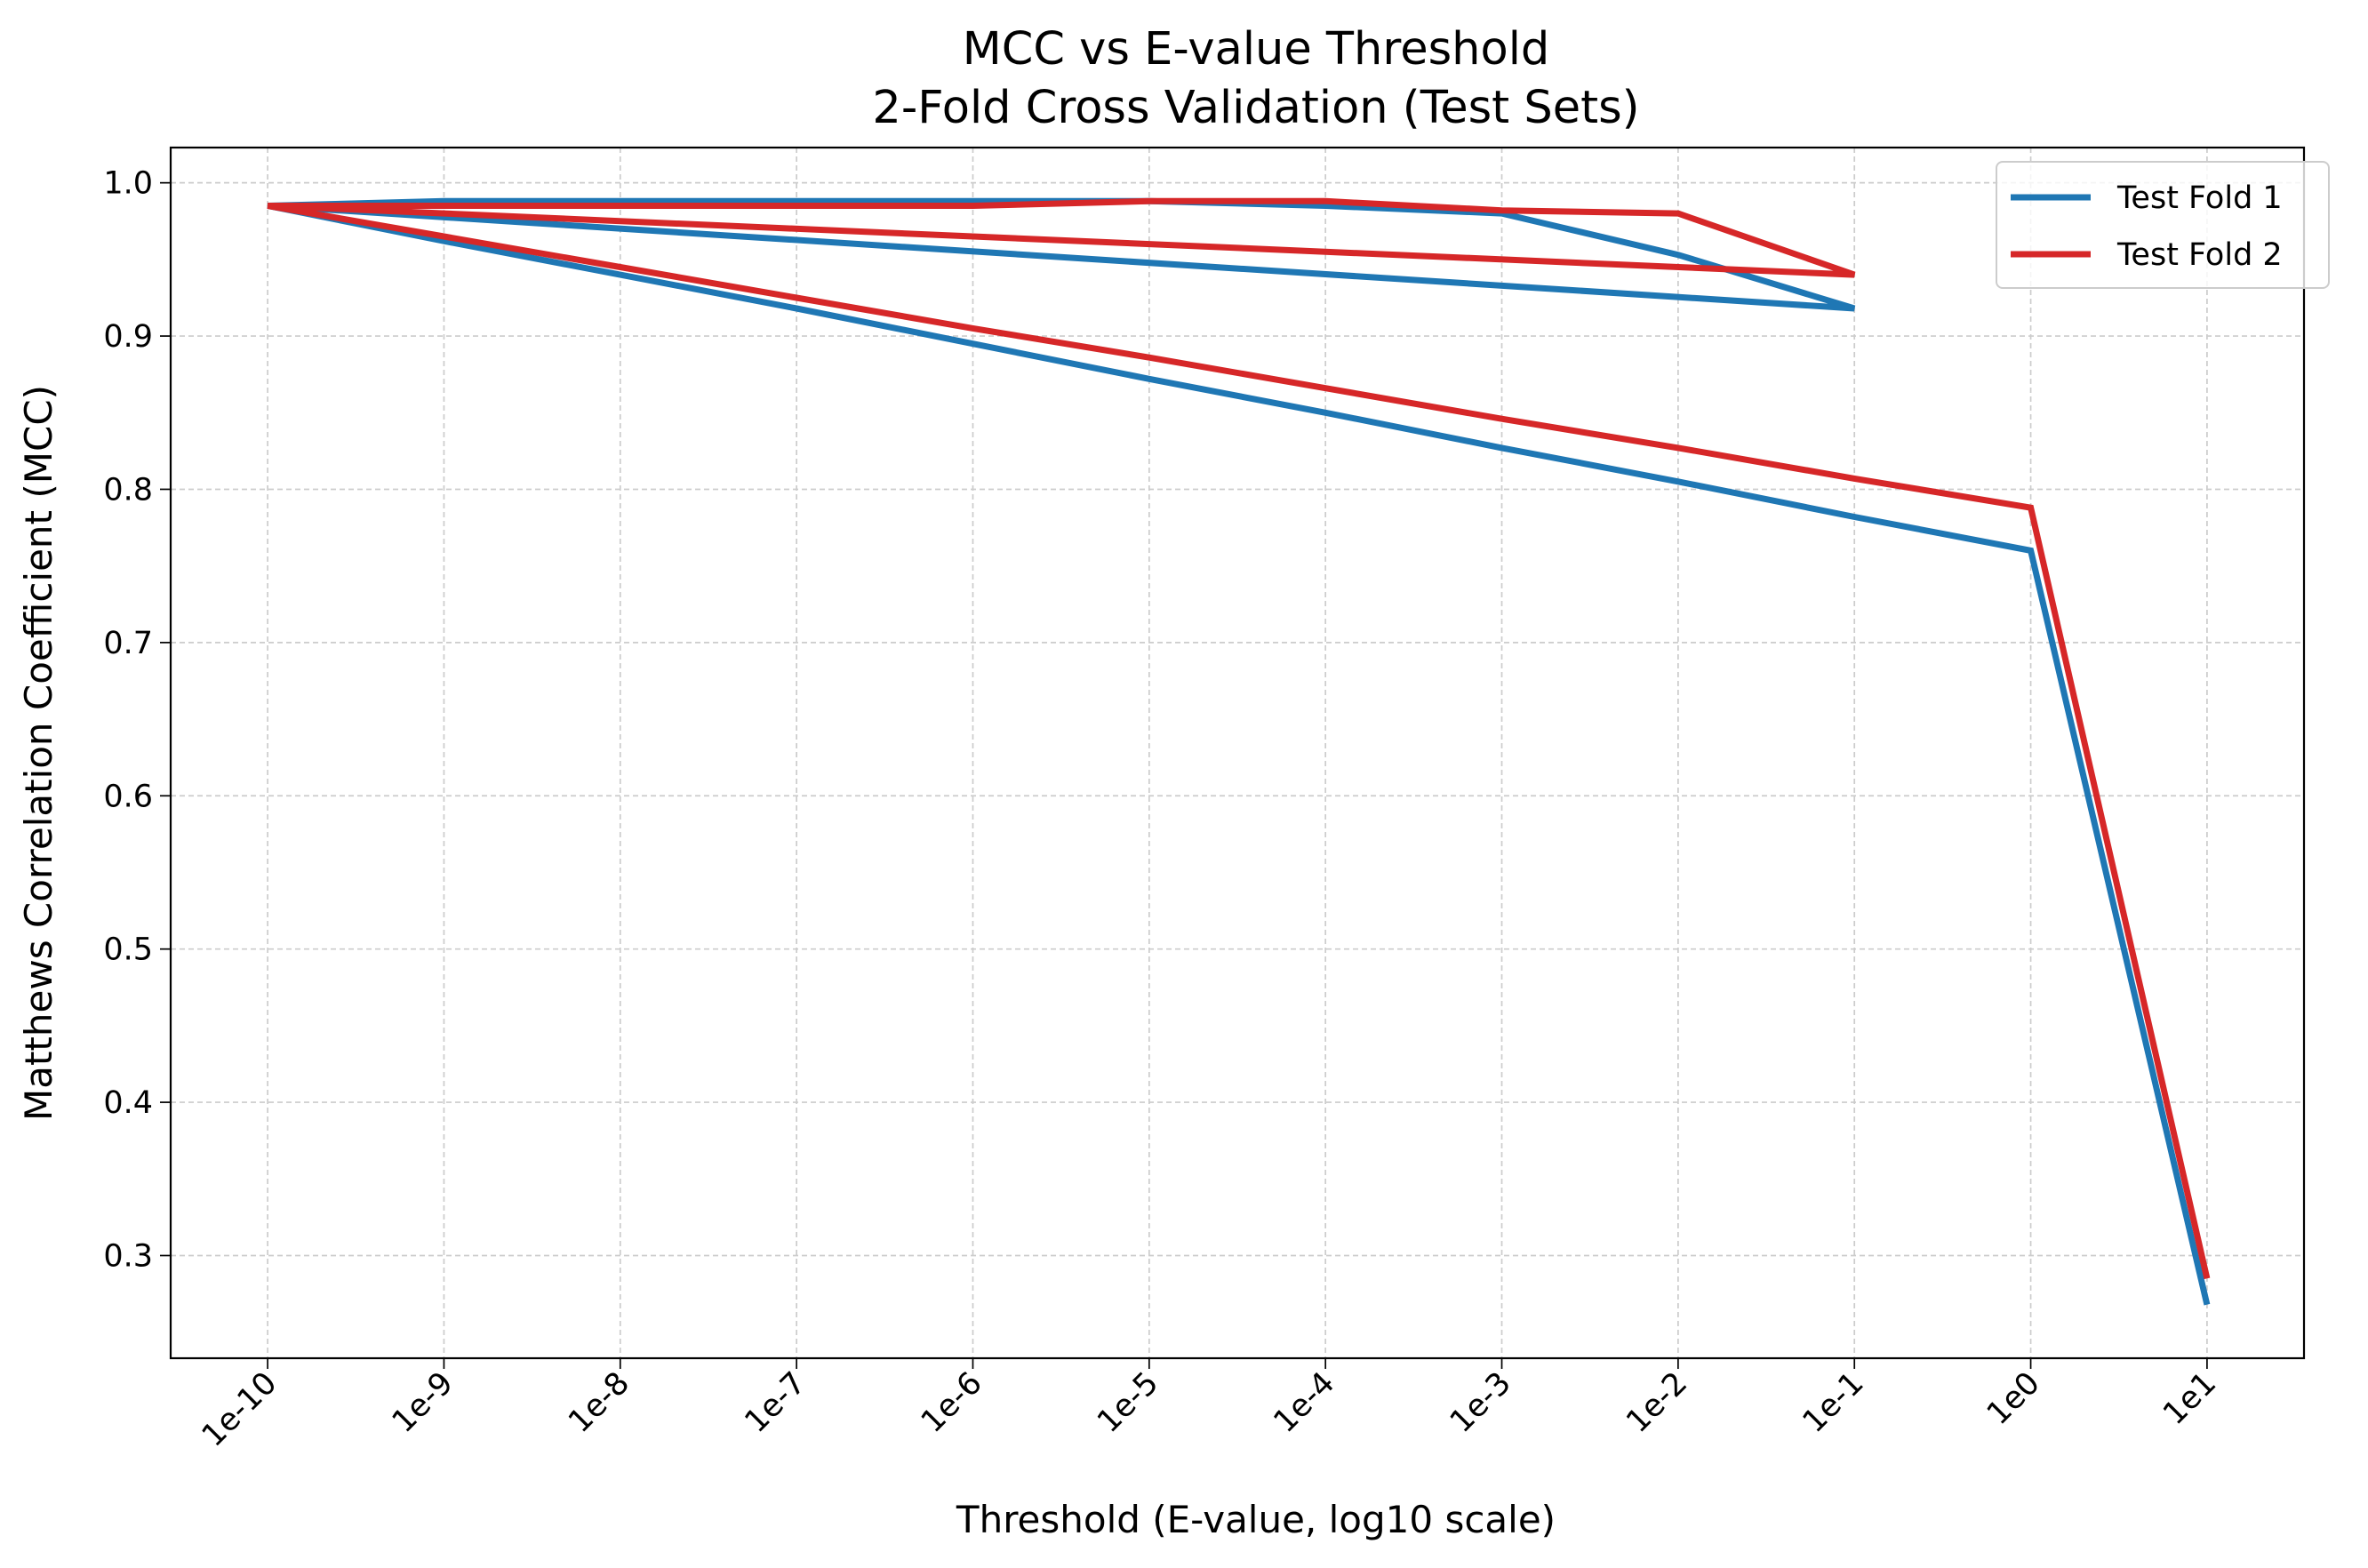 This screenshot has height=1568, width=2368. Describe the element at coordinates (2163, 225) in the screenshot. I see `legend: Test Fold 1 Test Fold 2` at that location.